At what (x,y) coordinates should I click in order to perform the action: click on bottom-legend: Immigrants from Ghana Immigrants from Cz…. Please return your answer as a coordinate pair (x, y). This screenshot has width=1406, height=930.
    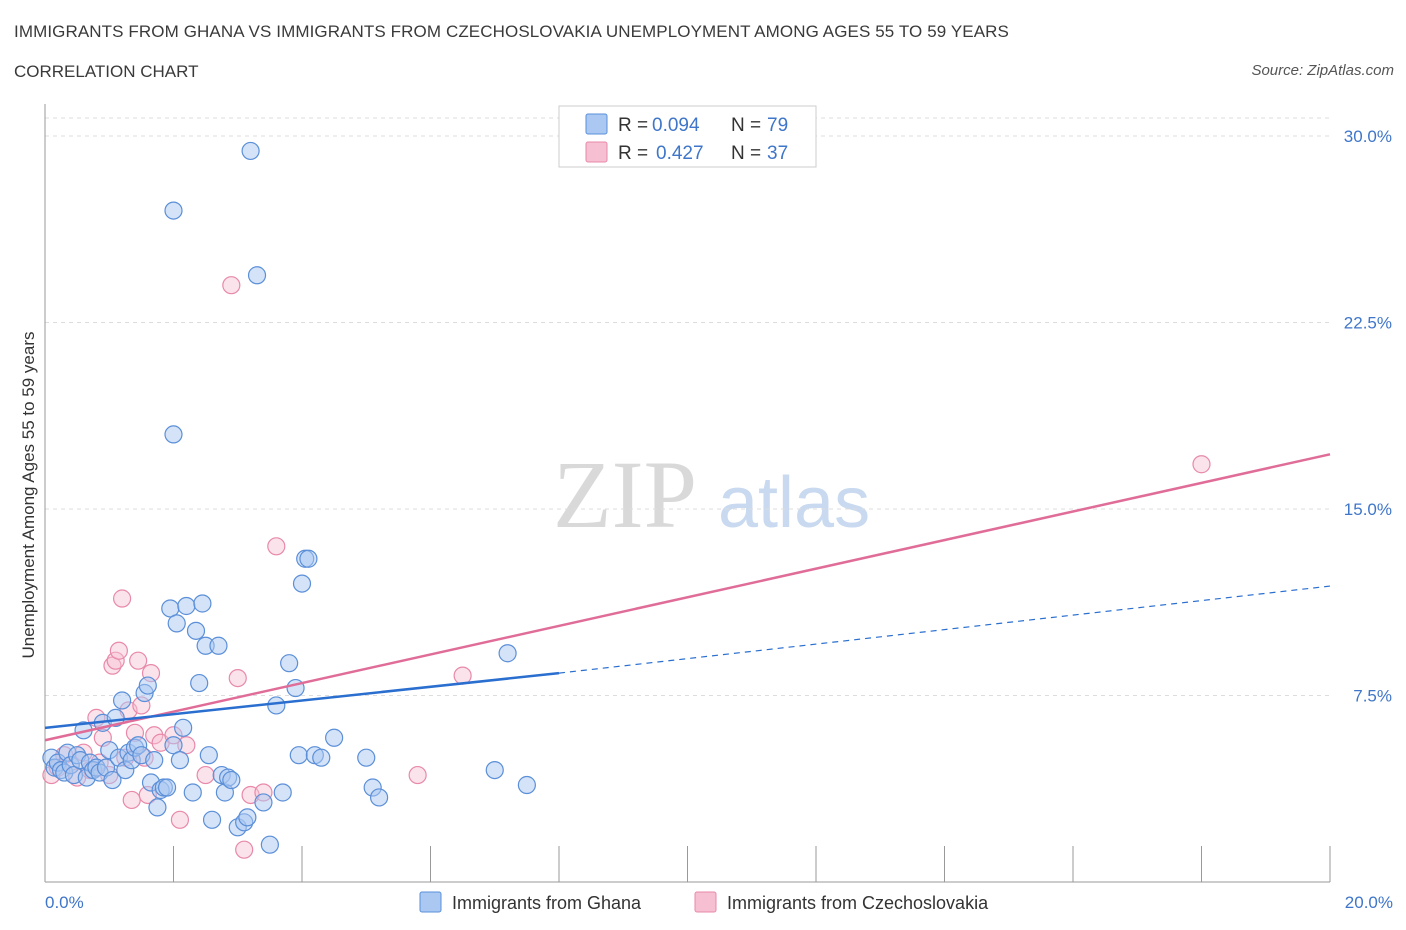
    Looking at the image, I should click on (704, 902).